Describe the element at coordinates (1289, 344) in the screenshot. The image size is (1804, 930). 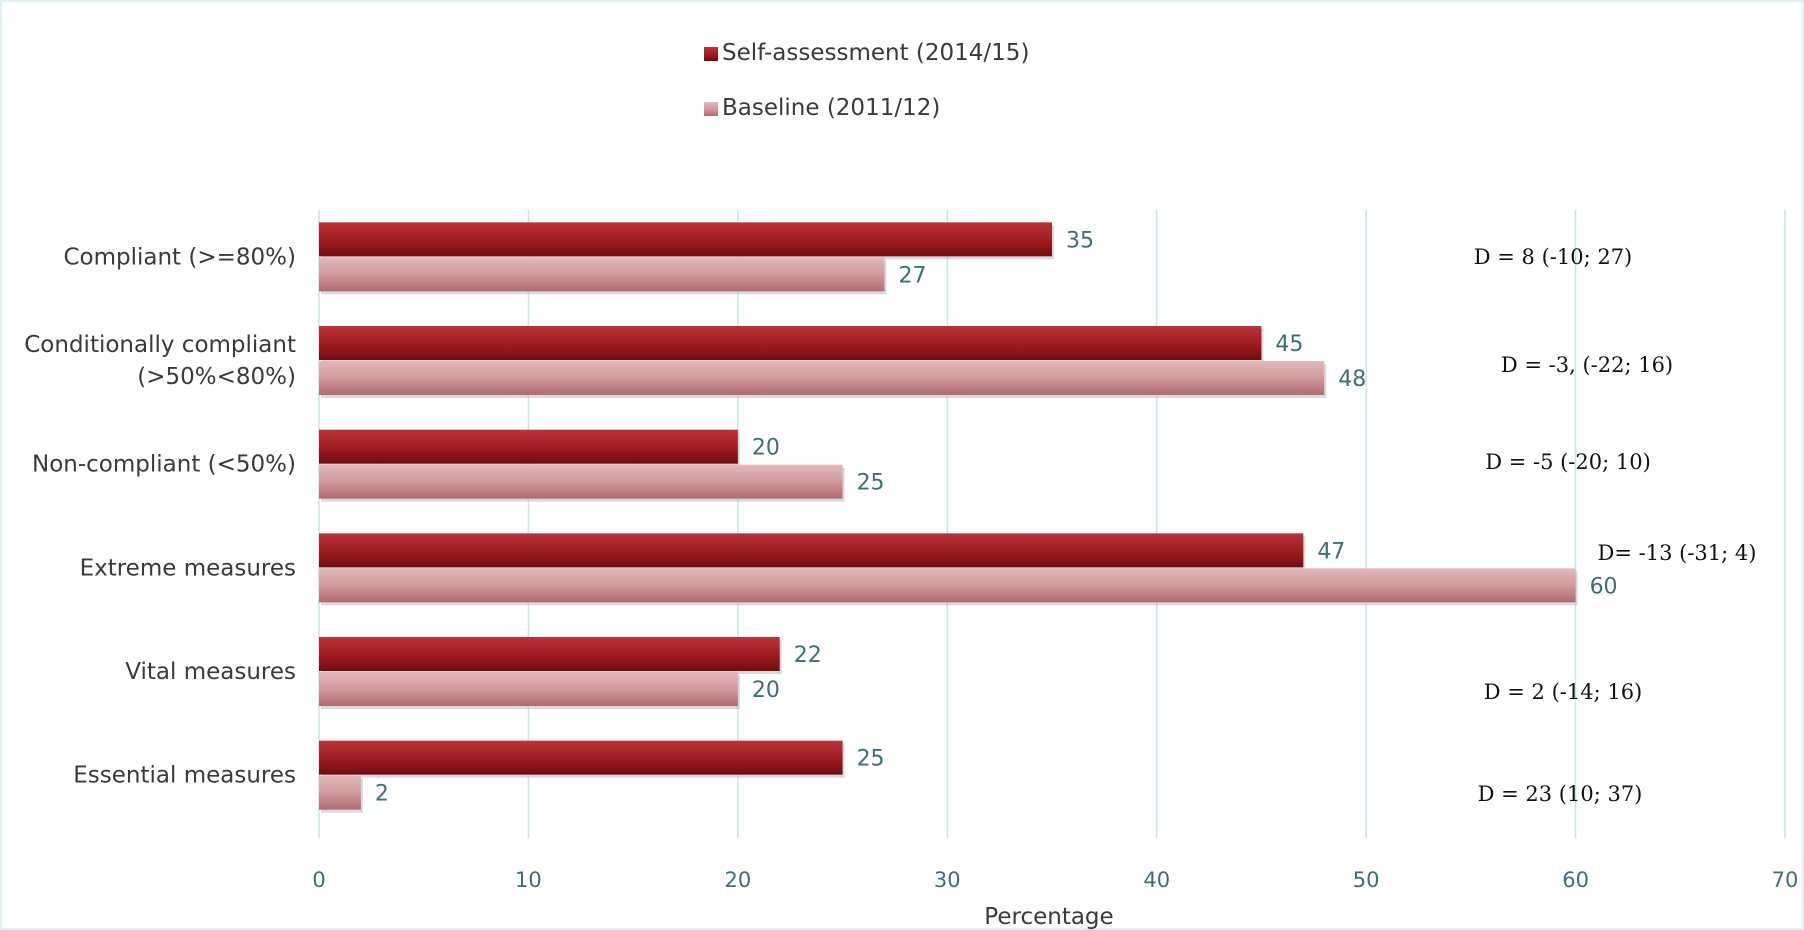
I see `bar-value-label: 45` at that location.